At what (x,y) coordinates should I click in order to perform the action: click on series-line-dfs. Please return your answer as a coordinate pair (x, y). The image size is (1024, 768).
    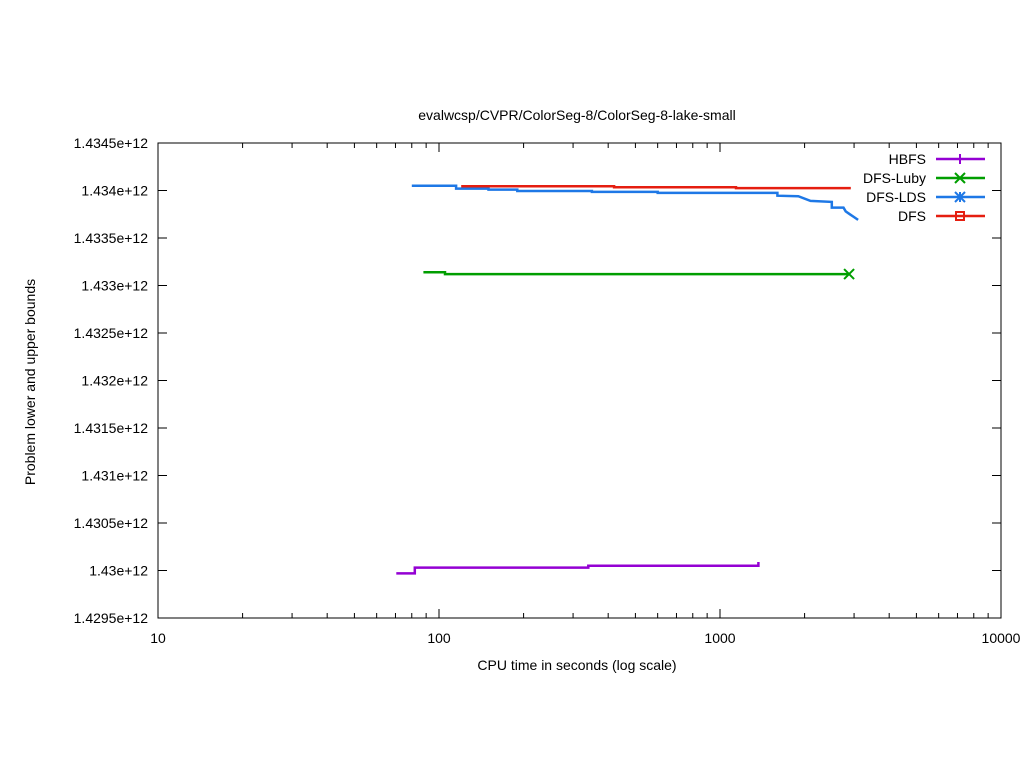
    Looking at the image, I should click on (656, 187).